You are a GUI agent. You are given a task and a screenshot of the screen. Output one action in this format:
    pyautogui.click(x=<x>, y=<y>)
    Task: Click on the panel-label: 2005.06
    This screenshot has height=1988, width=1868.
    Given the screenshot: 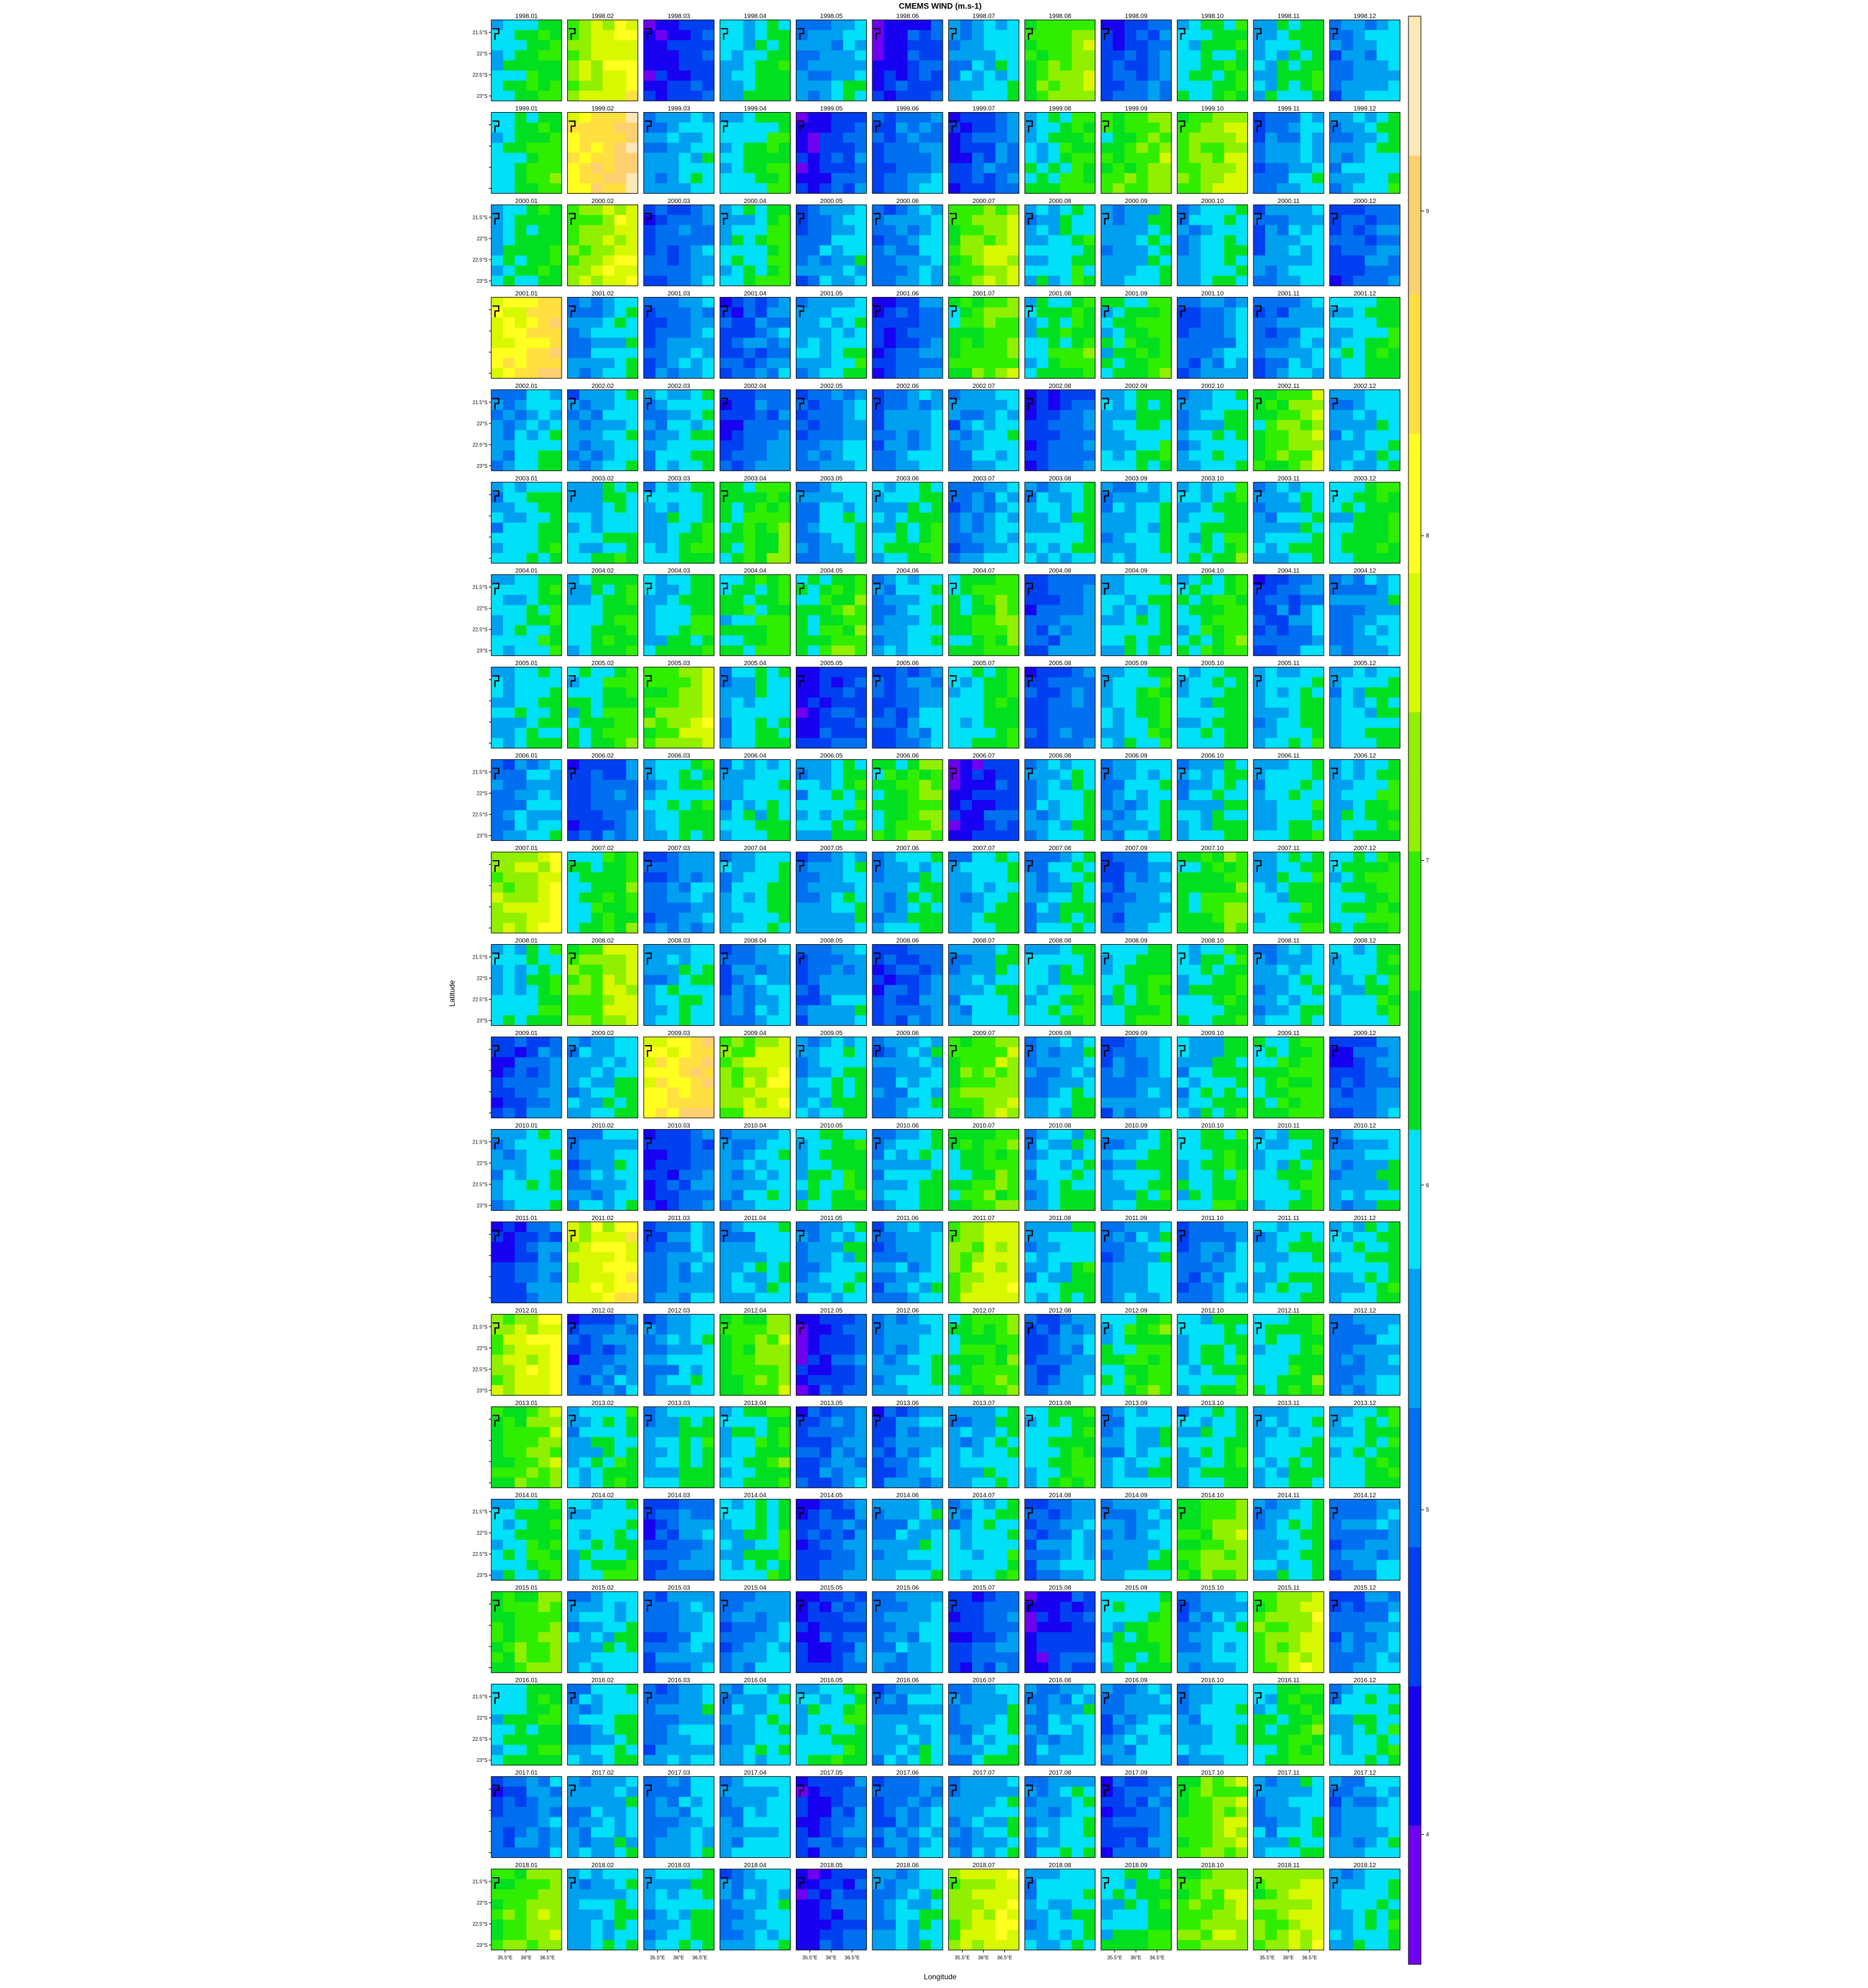 What is the action you would take?
    pyautogui.click(x=907, y=664)
    